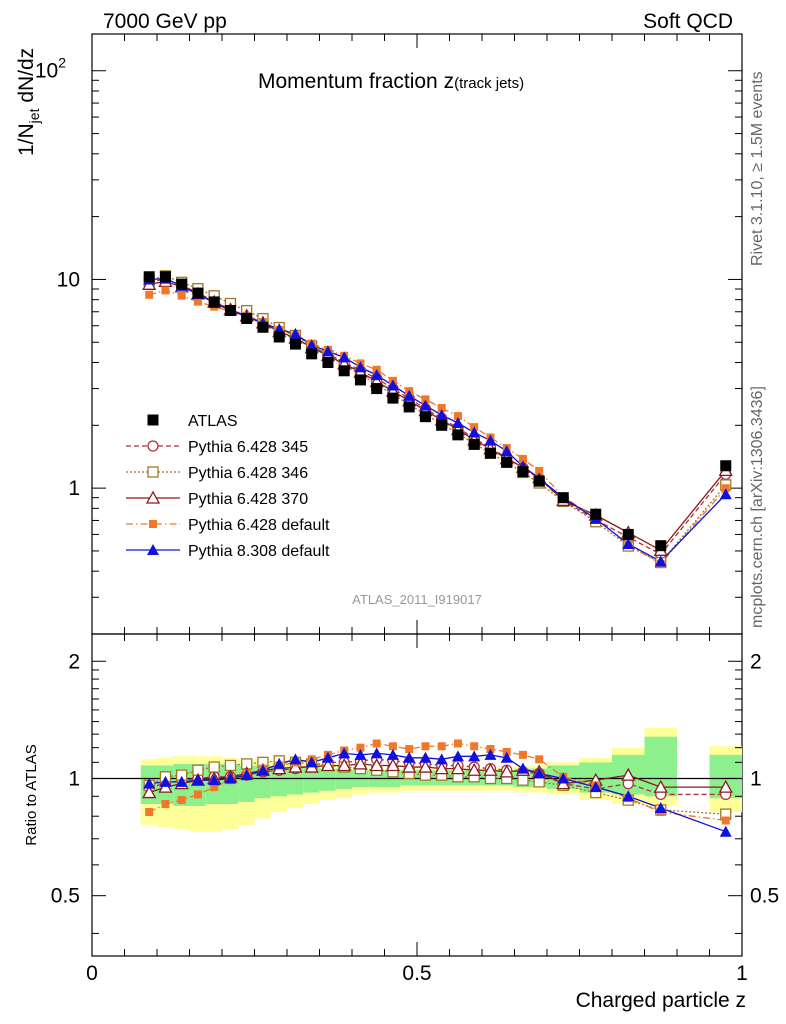  What do you see at coordinates (153, 420) in the screenshot?
I see `legend-atlas-marker` at bounding box center [153, 420].